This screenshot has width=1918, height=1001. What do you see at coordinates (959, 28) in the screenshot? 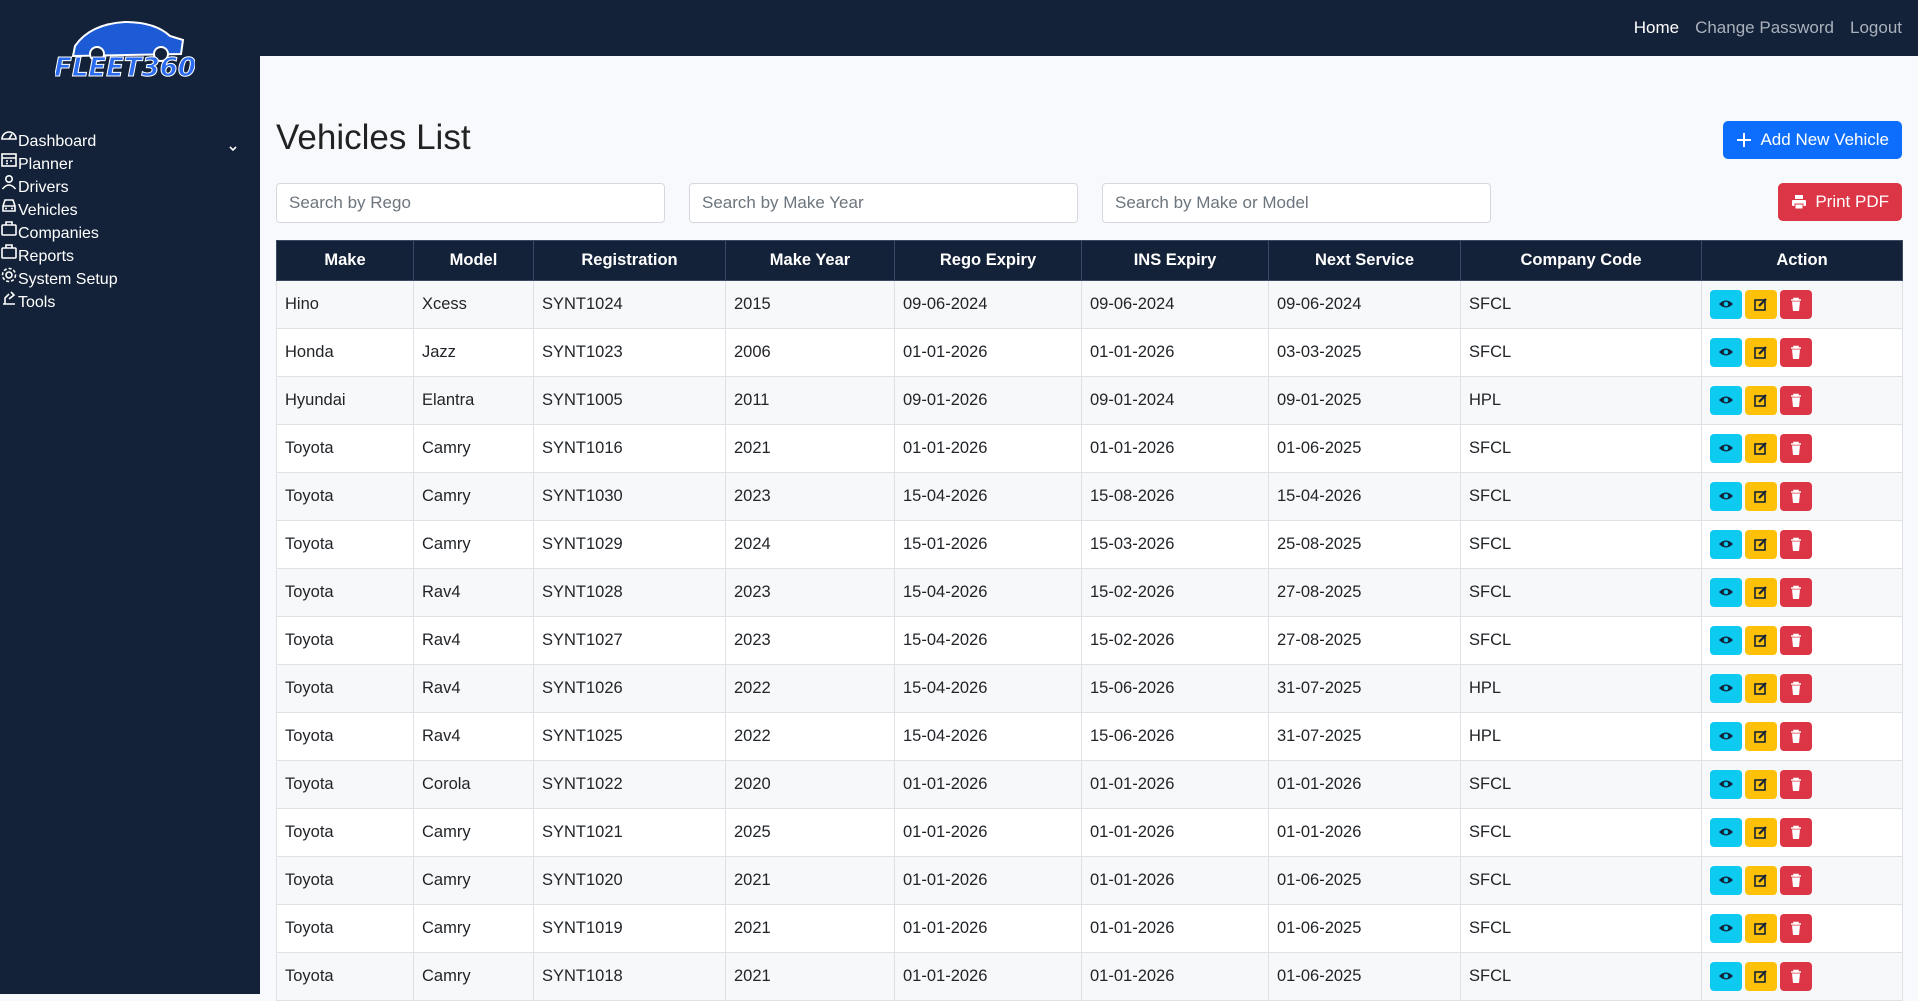
I see `top-bar` at bounding box center [959, 28].